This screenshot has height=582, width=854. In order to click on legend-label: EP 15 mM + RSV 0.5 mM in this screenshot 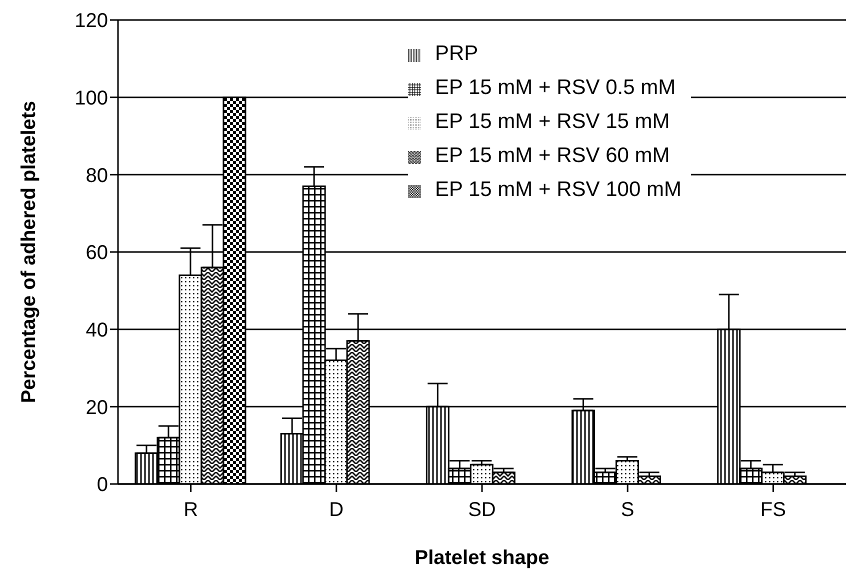, I will do `click(555, 87)`.